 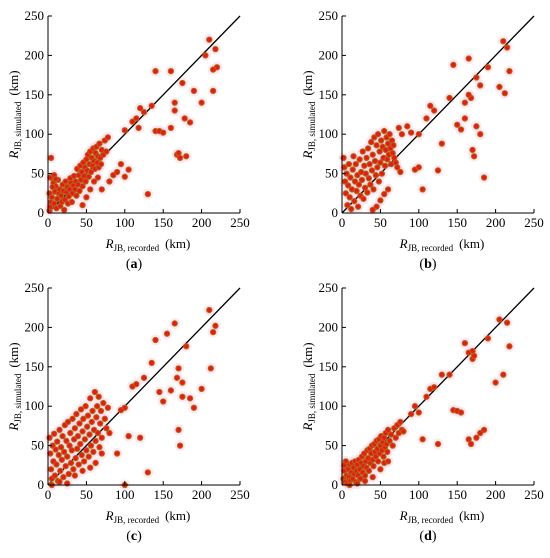 What do you see at coordinates (442, 516) in the screenshot?
I see `x-axis-label: RJB, recorded (km)` at bounding box center [442, 516].